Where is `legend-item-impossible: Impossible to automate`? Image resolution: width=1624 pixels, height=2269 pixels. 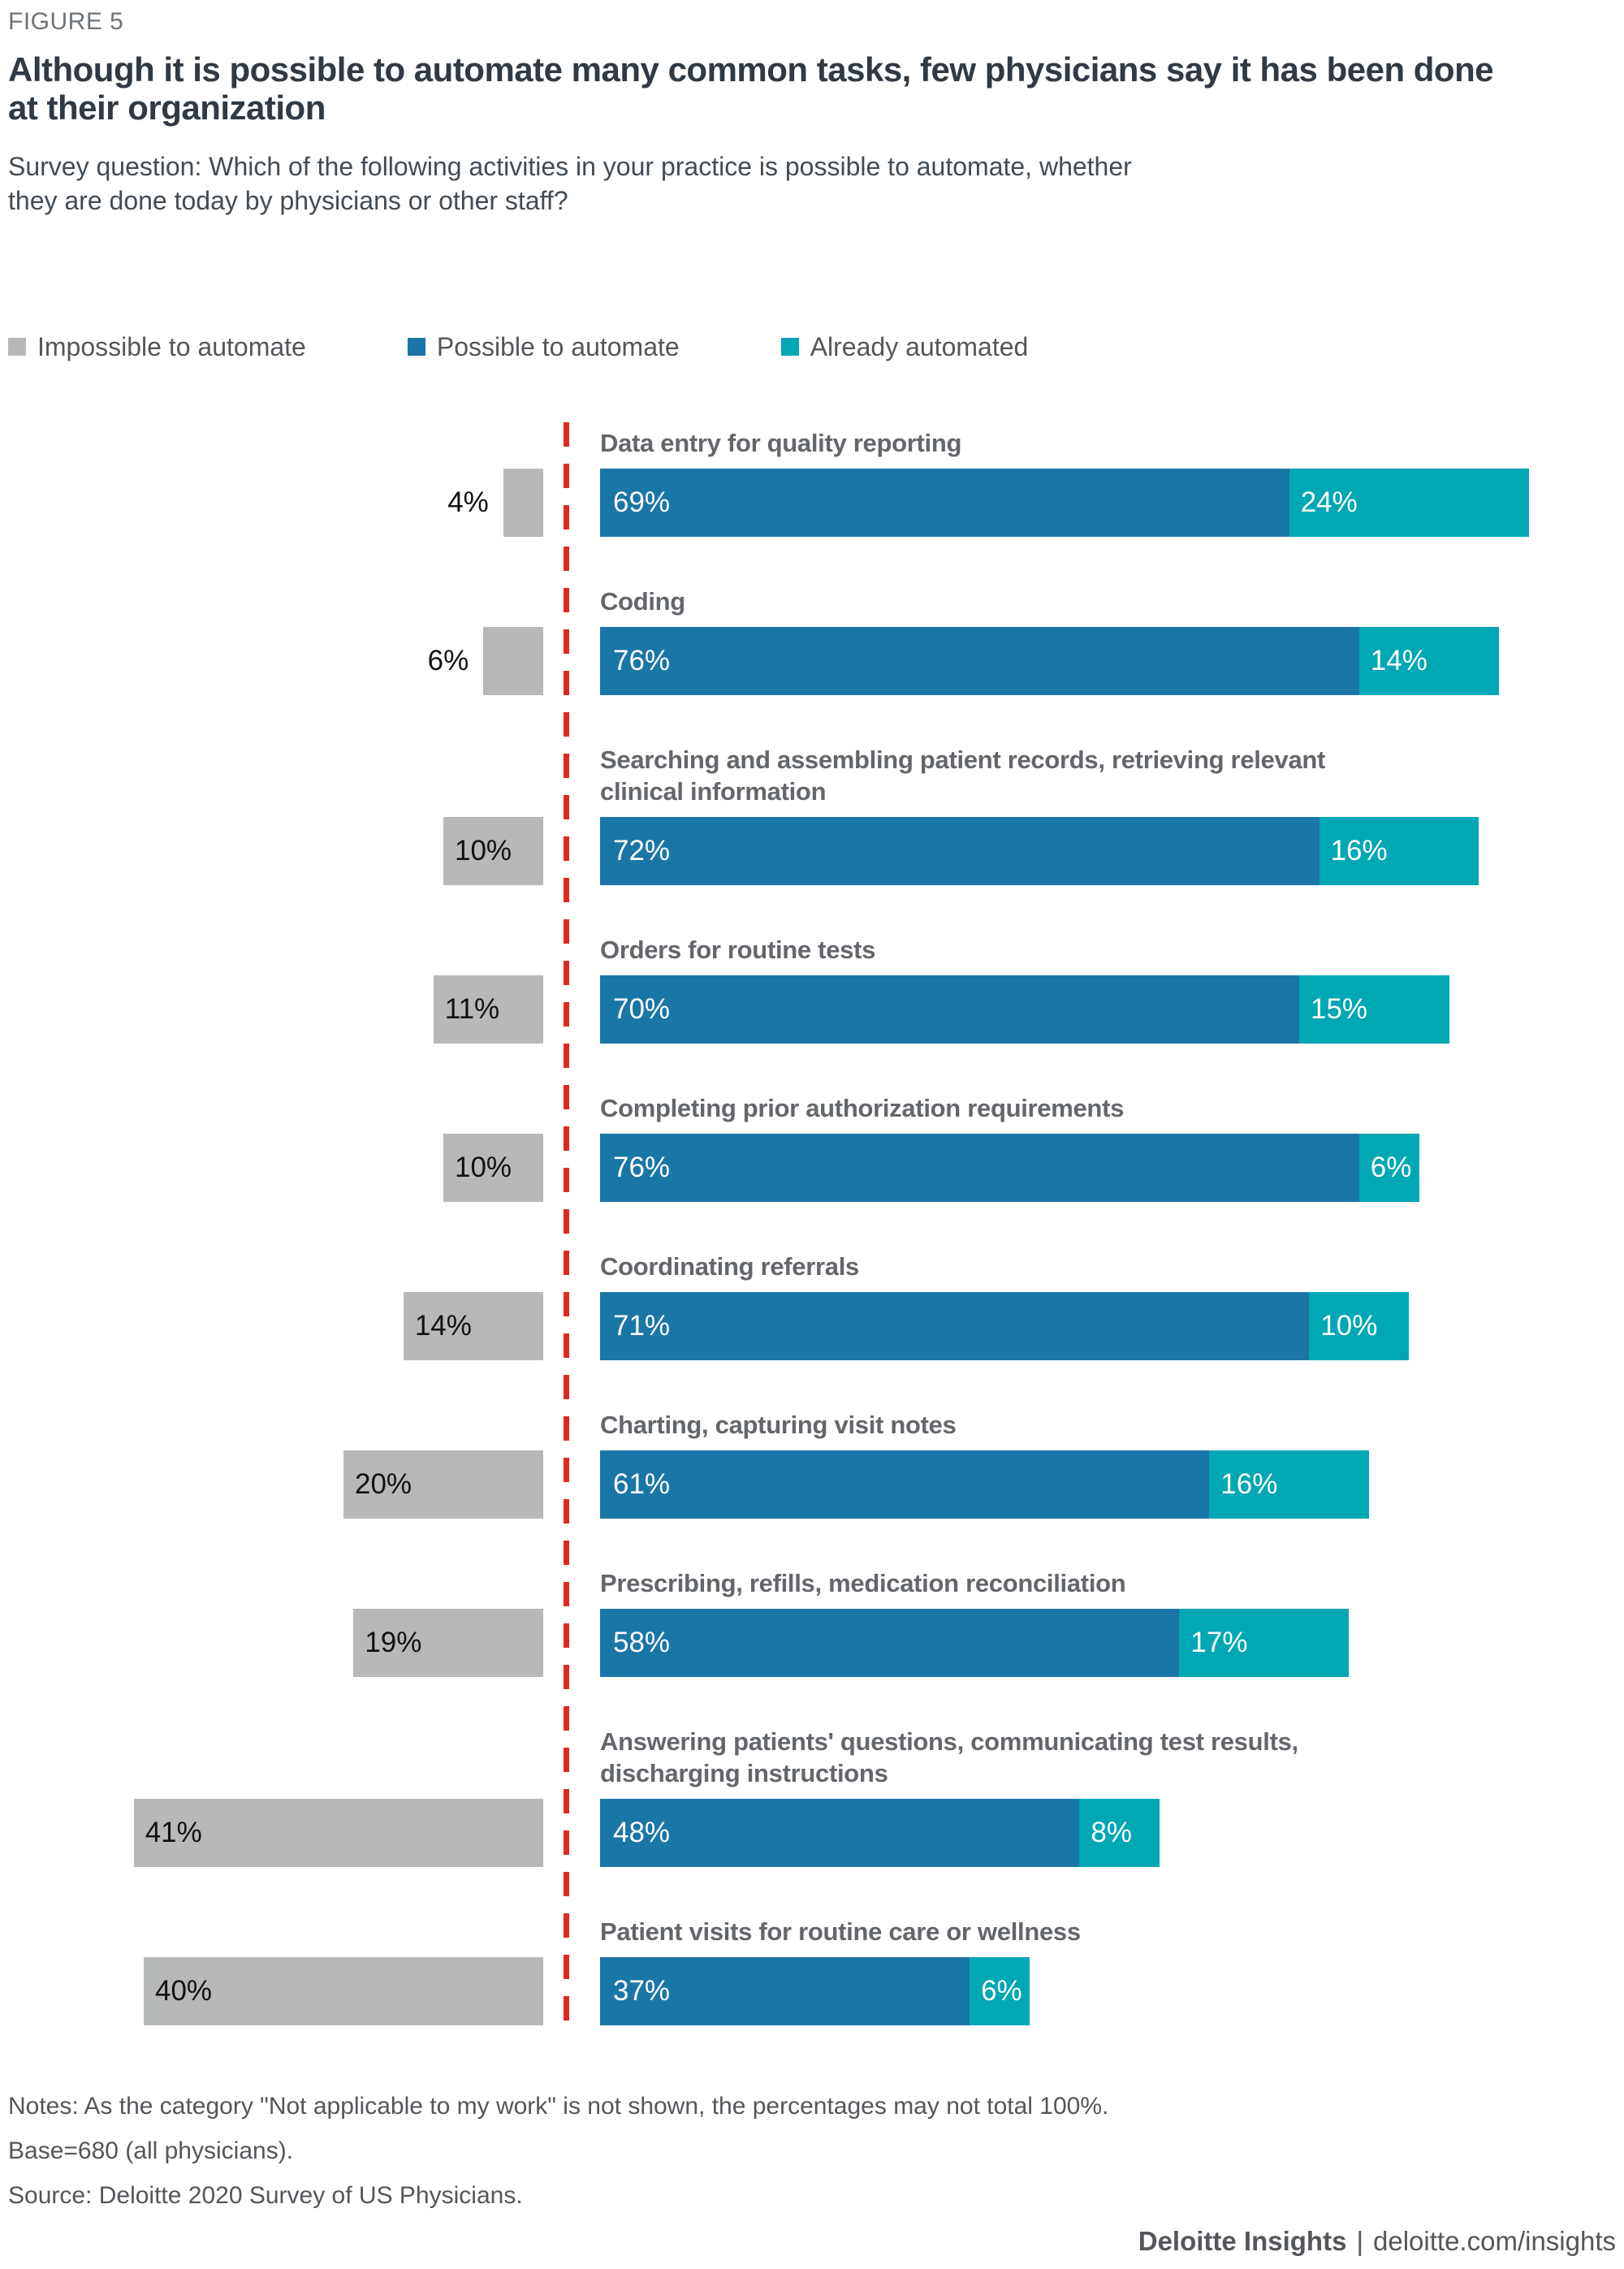
legend-item-impossible: Impossible to automate is located at coordinates (157, 347).